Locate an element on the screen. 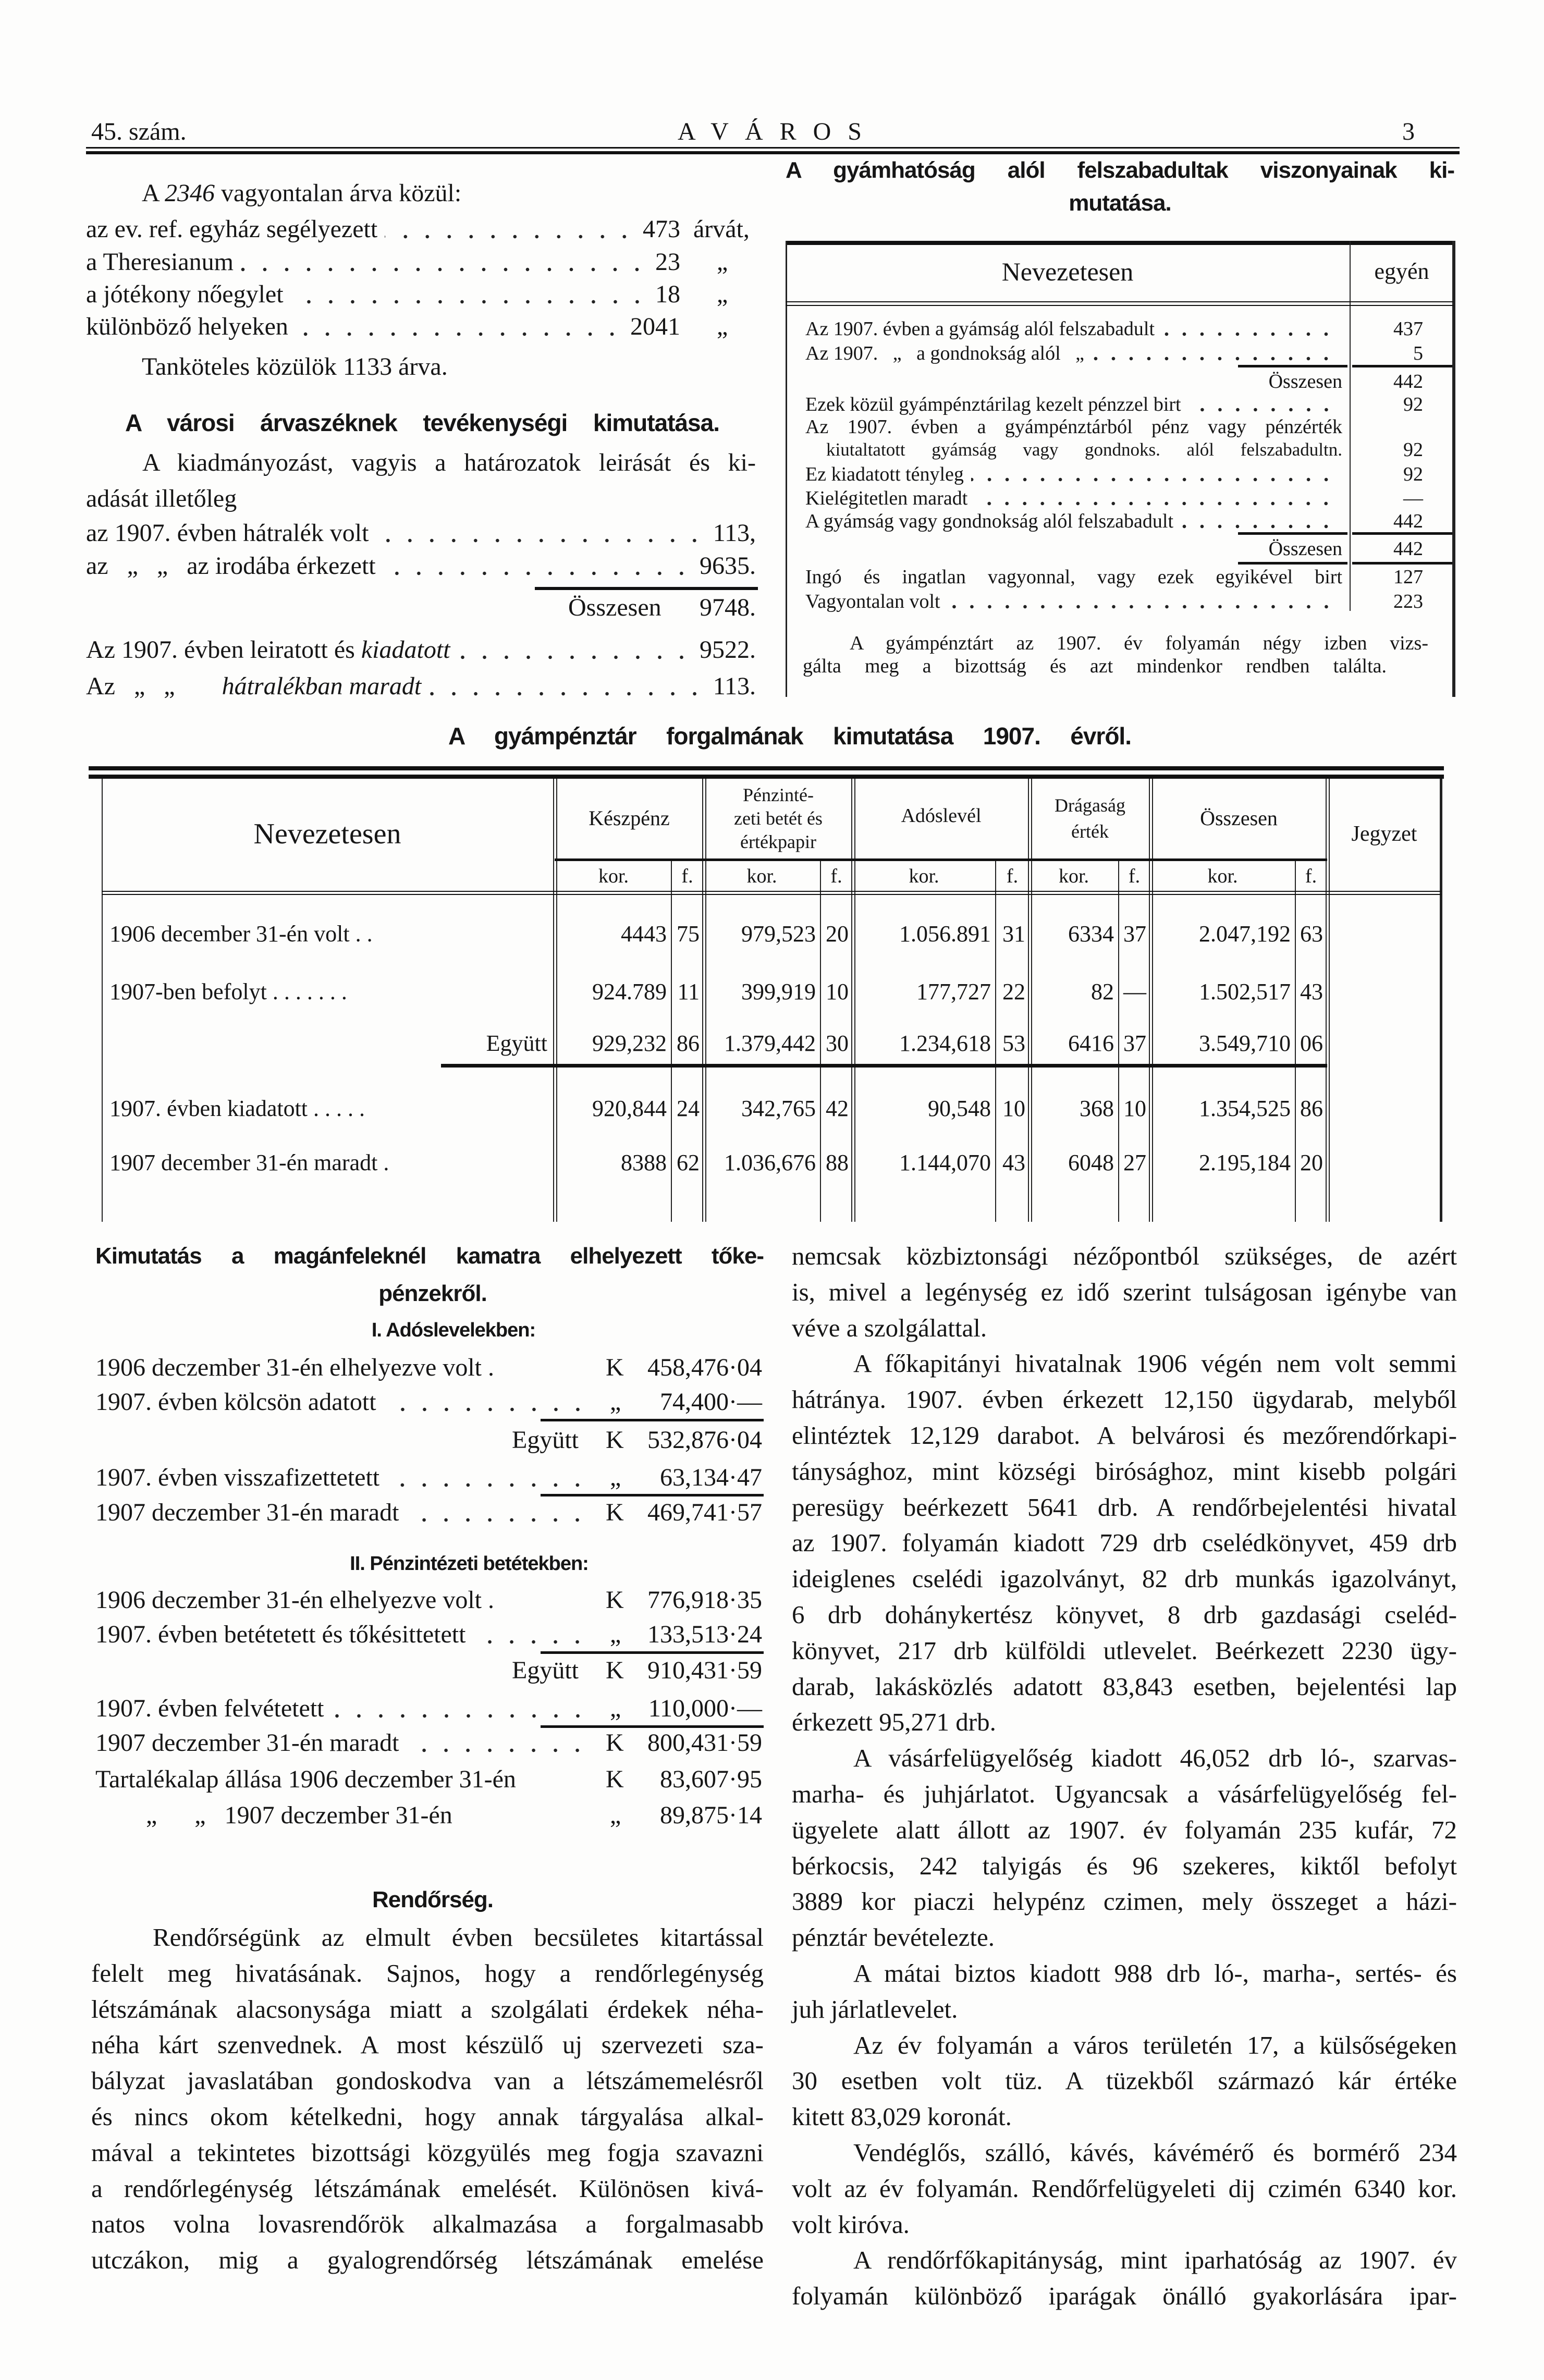  row-value: 23 is located at coordinates (667, 262).